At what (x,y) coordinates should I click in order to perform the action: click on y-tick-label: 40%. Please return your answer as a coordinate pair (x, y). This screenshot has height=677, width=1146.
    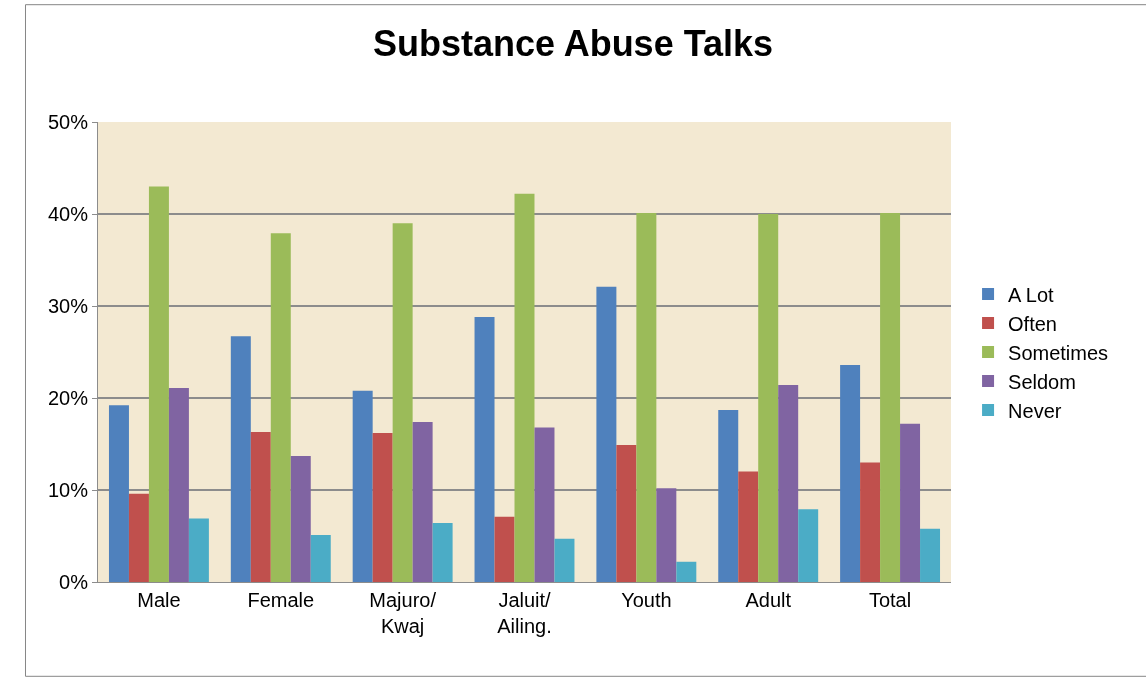
    Looking at the image, I should click on (68, 214).